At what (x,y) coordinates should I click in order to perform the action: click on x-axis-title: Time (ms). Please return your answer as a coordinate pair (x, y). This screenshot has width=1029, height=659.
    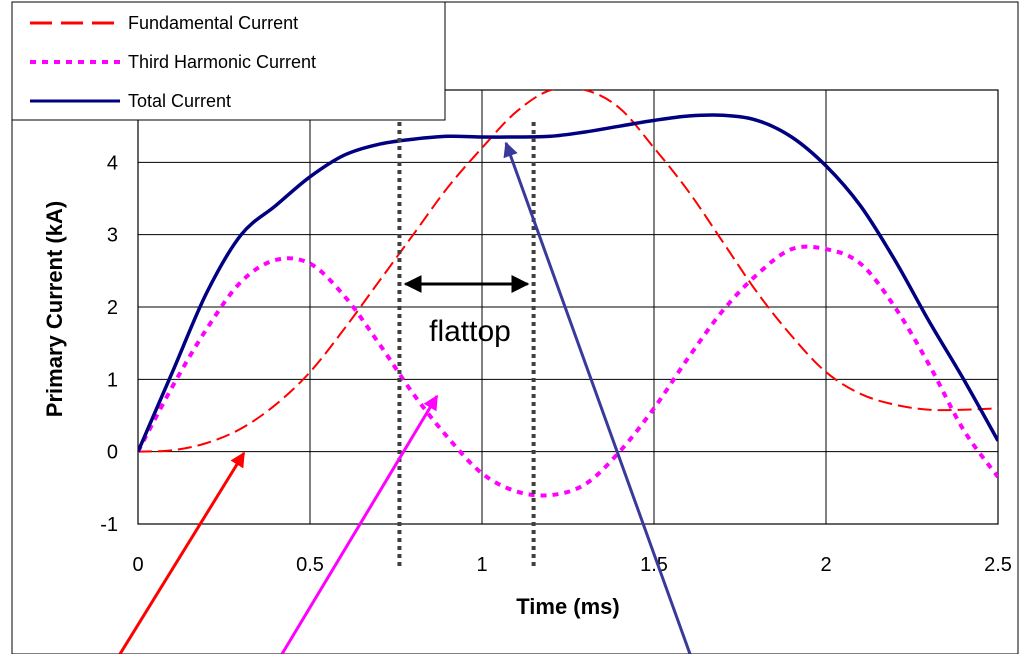
    Looking at the image, I should click on (568, 606).